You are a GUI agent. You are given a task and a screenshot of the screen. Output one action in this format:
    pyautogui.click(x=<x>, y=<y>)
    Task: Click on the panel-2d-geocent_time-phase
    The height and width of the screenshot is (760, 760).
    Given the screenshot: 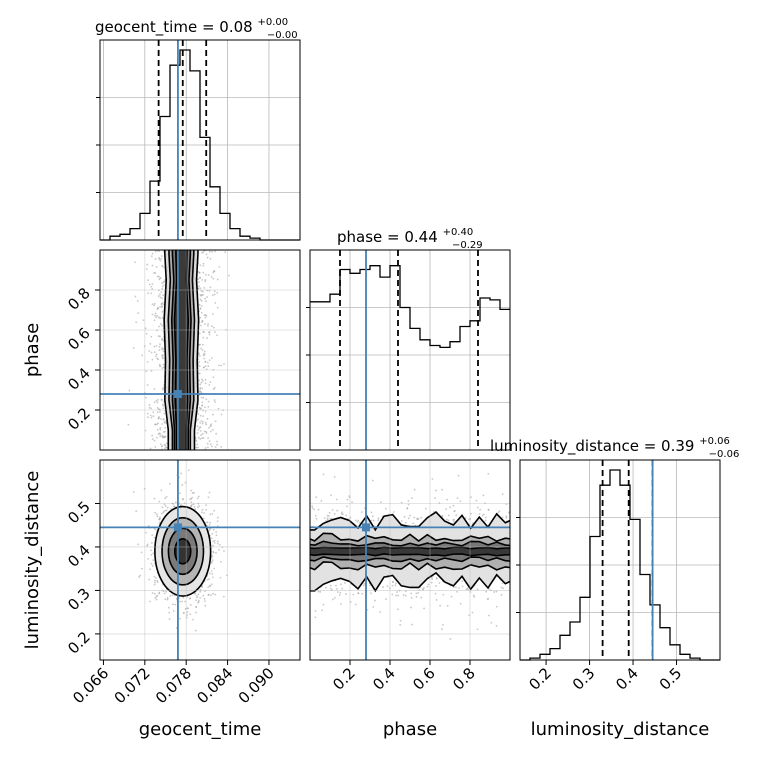 What is the action you would take?
    pyautogui.click(x=200, y=350)
    